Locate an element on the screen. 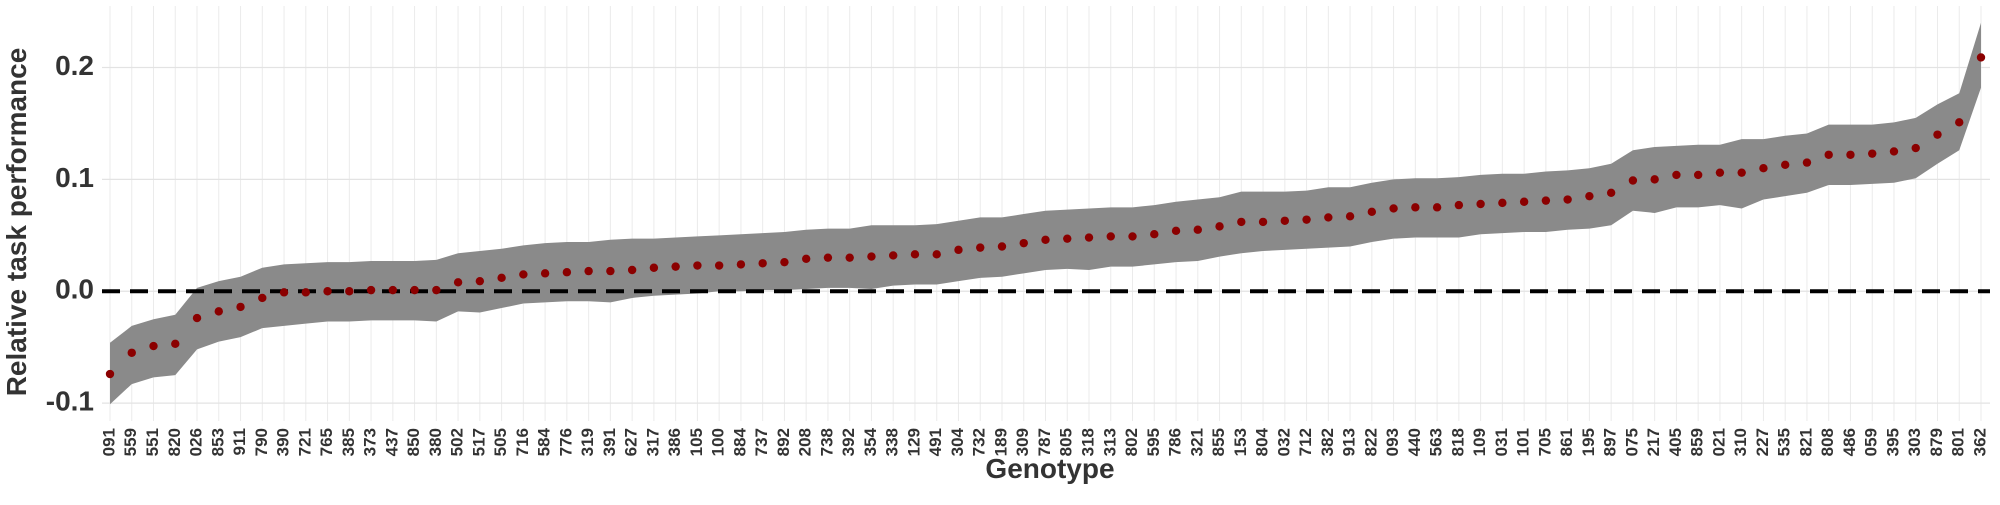 The image size is (2000, 505). x-axis-title: Genotype is located at coordinates (1049, 468).